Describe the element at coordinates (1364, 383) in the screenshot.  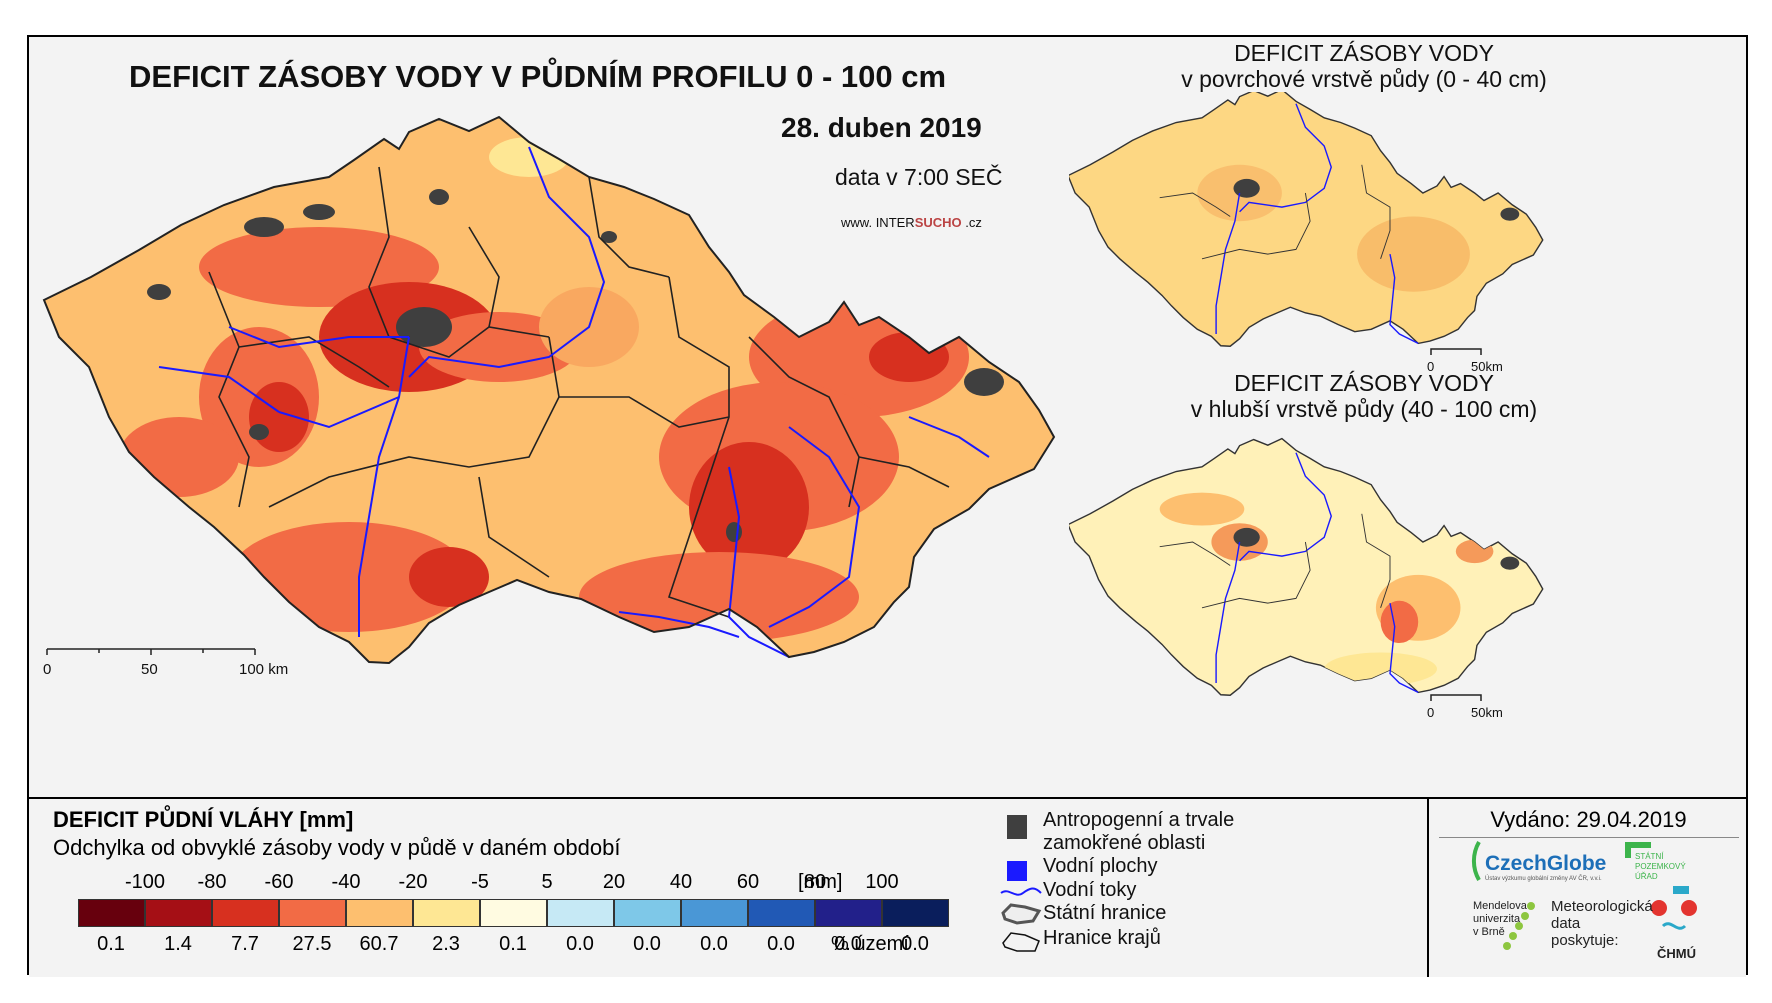
I see `inset-bottom-title-line1: DEFICIT ZÁSOBY VODY` at that location.